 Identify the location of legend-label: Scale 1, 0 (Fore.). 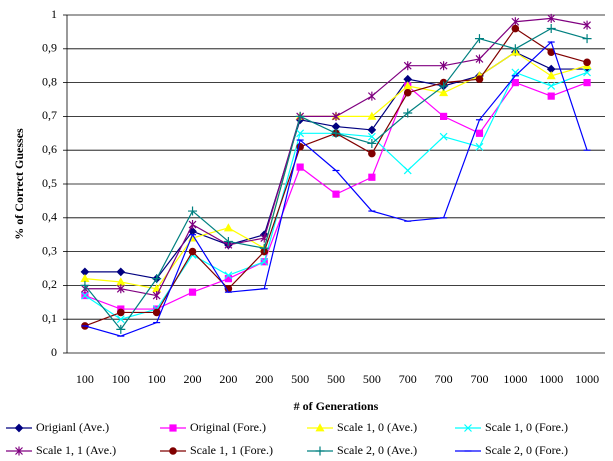
(526, 427).